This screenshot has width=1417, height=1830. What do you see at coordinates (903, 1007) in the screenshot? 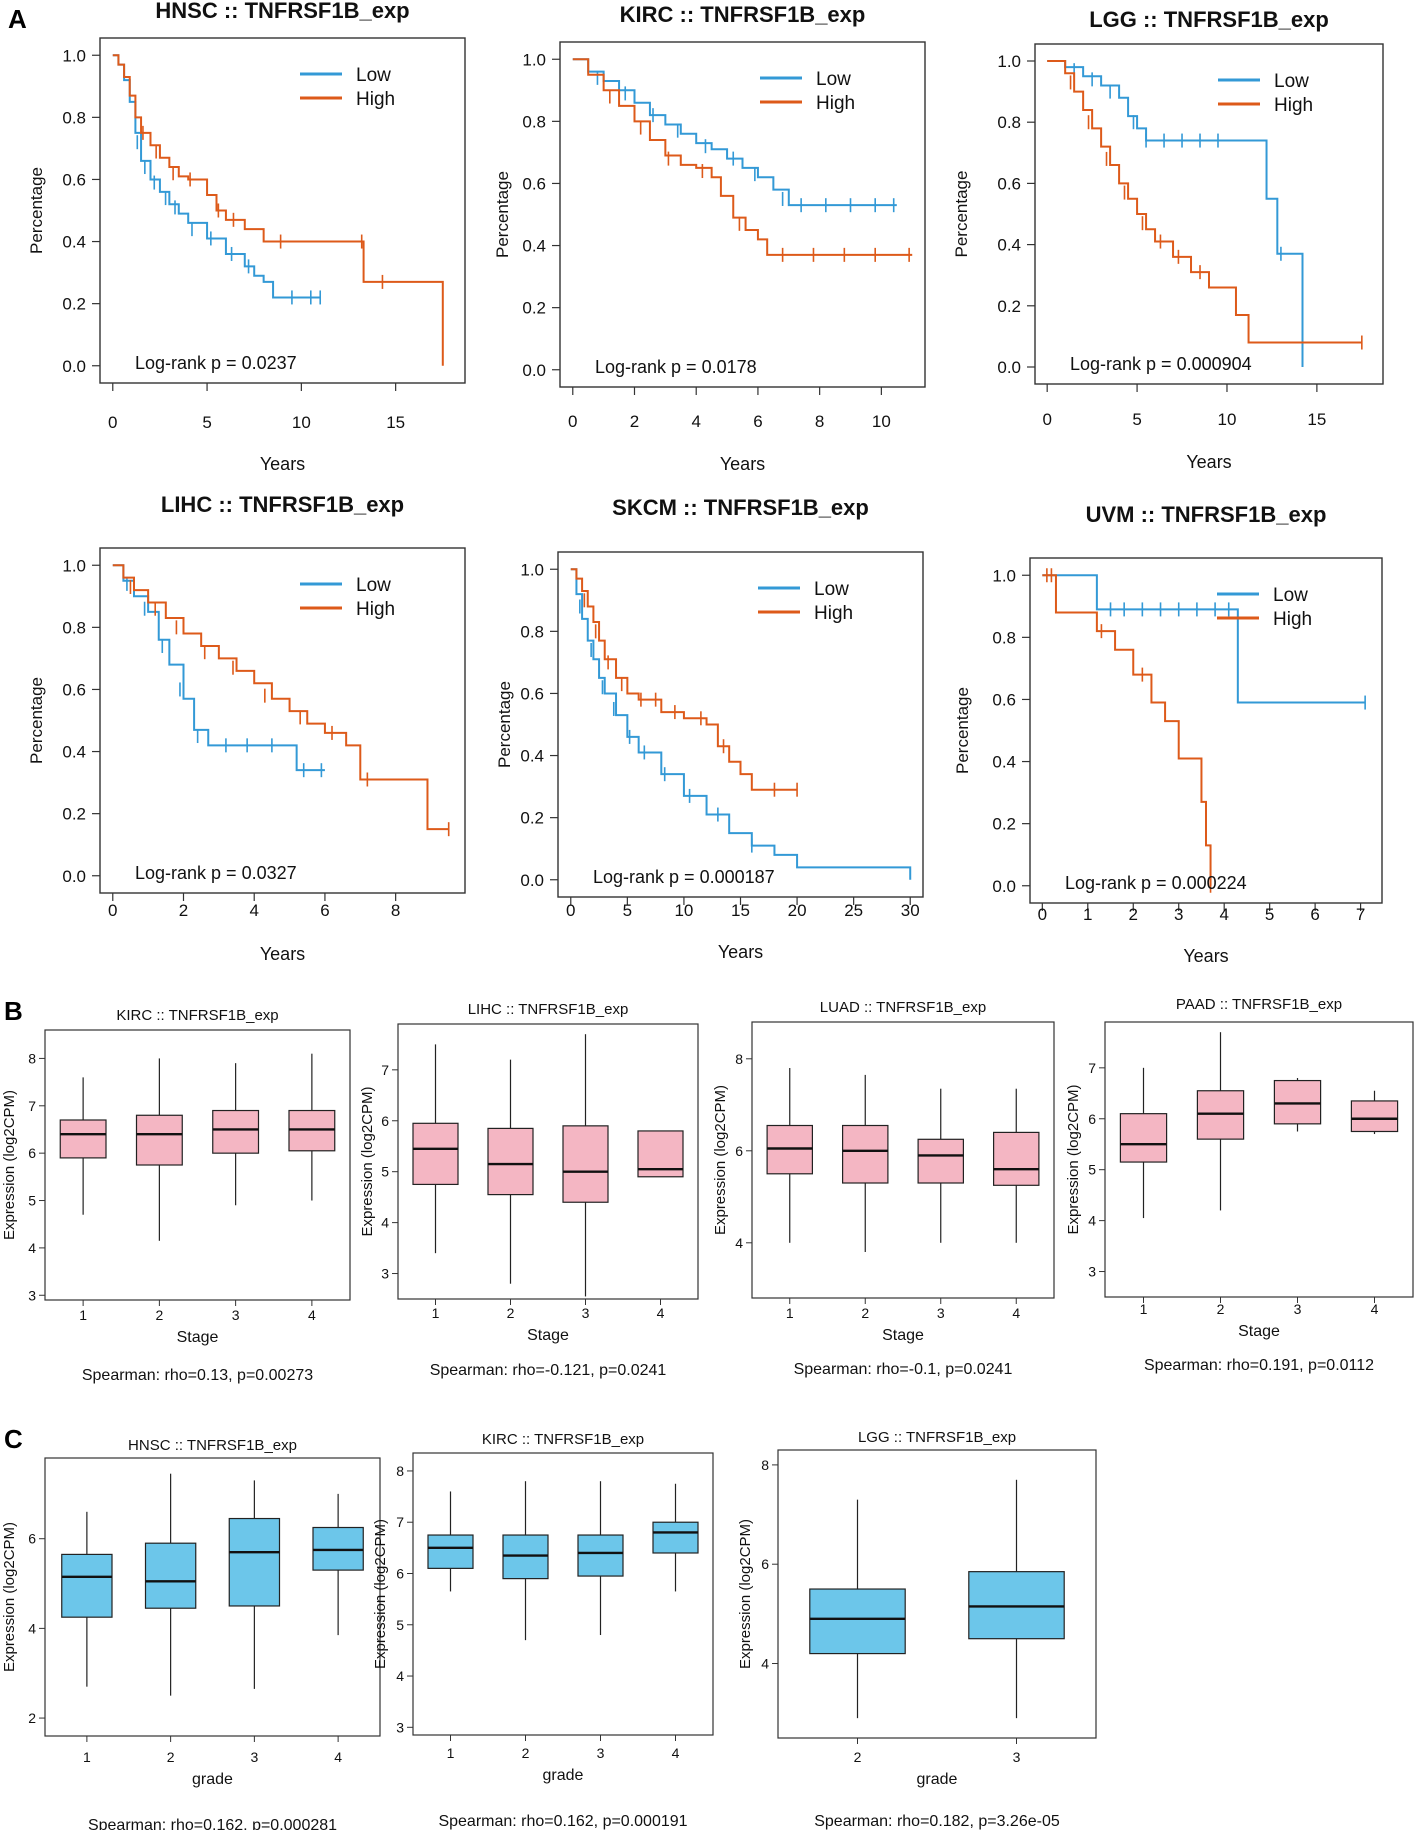
I see `chart-title: LUAD :: TNFRSF1B_exp` at bounding box center [903, 1007].